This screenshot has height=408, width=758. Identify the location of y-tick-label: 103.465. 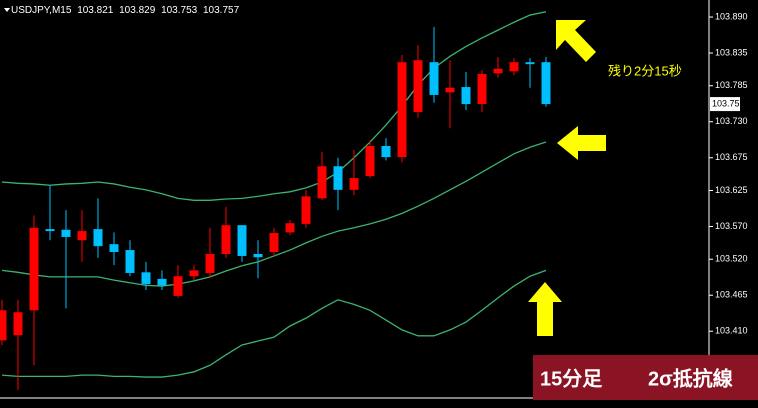
(731, 295).